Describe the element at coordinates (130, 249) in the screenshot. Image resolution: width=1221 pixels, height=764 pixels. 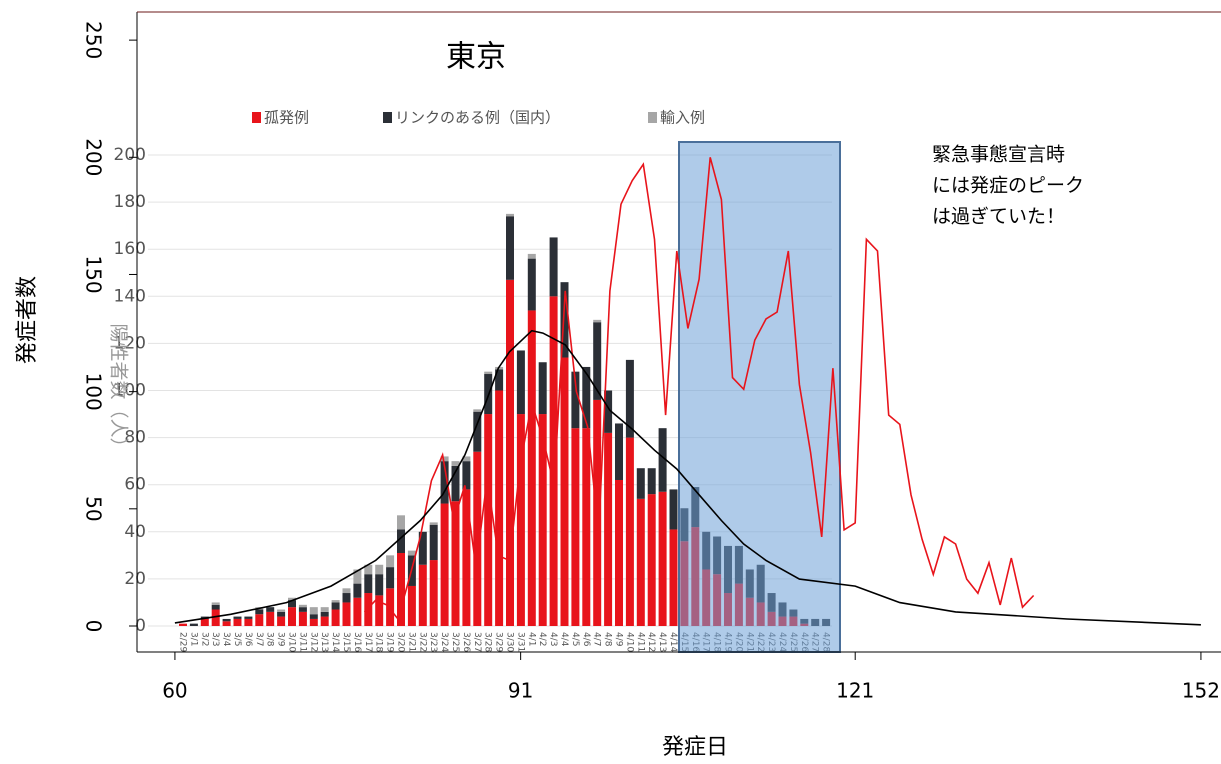
I see `inner-y-tick-label: 160` at that location.